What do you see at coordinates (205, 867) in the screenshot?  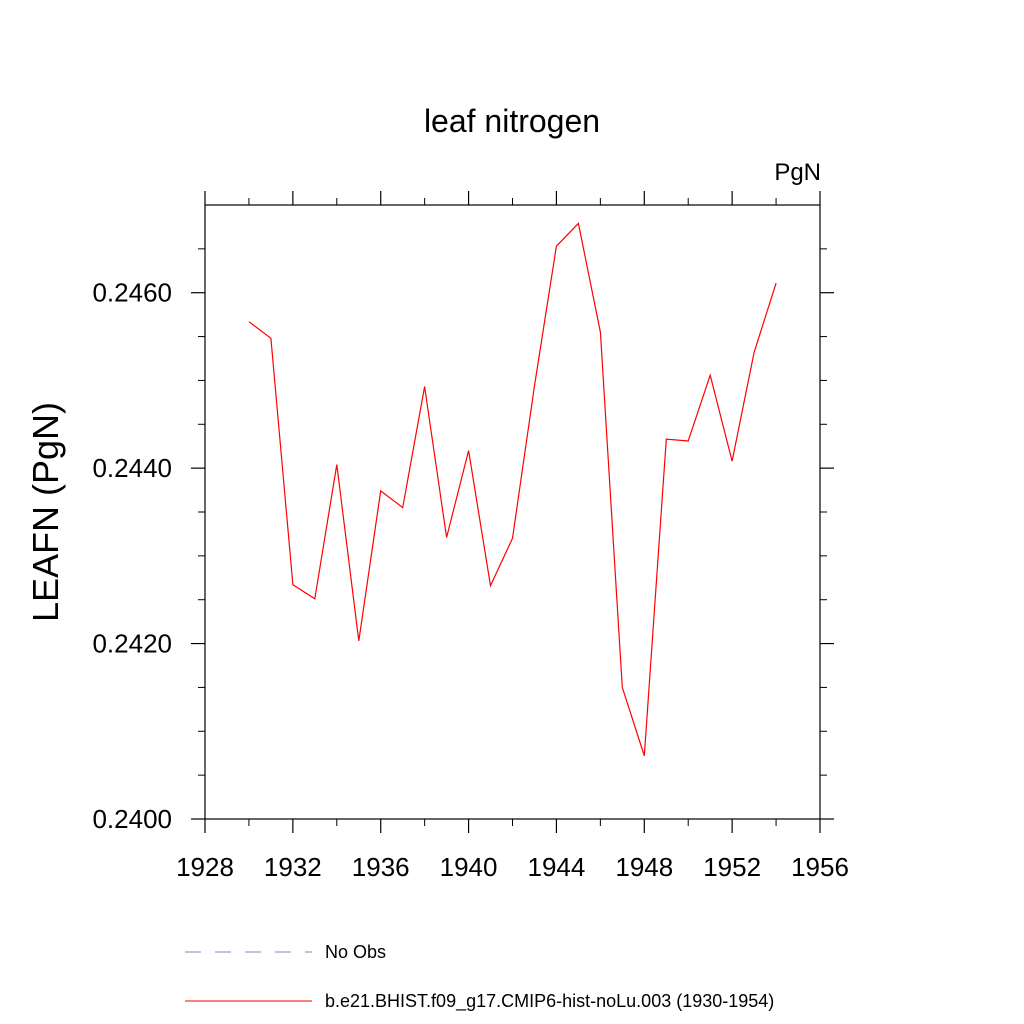 I see `x-tick-label: 1928` at bounding box center [205, 867].